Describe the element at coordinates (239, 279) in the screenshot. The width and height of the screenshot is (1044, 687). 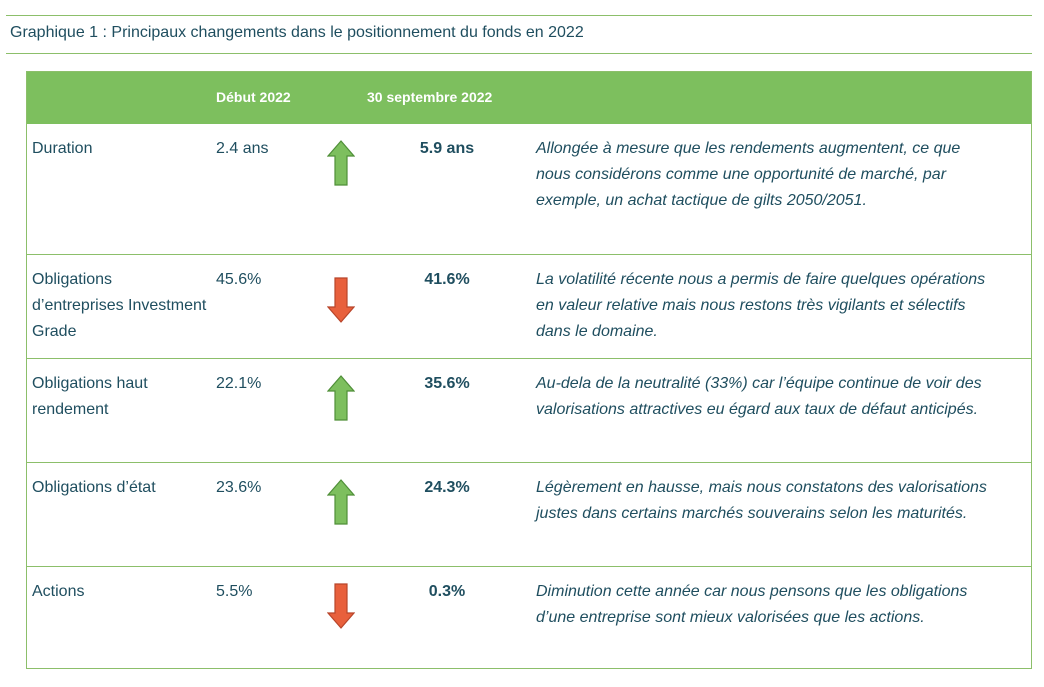
I see `row-start-value: 45.6%` at that location.